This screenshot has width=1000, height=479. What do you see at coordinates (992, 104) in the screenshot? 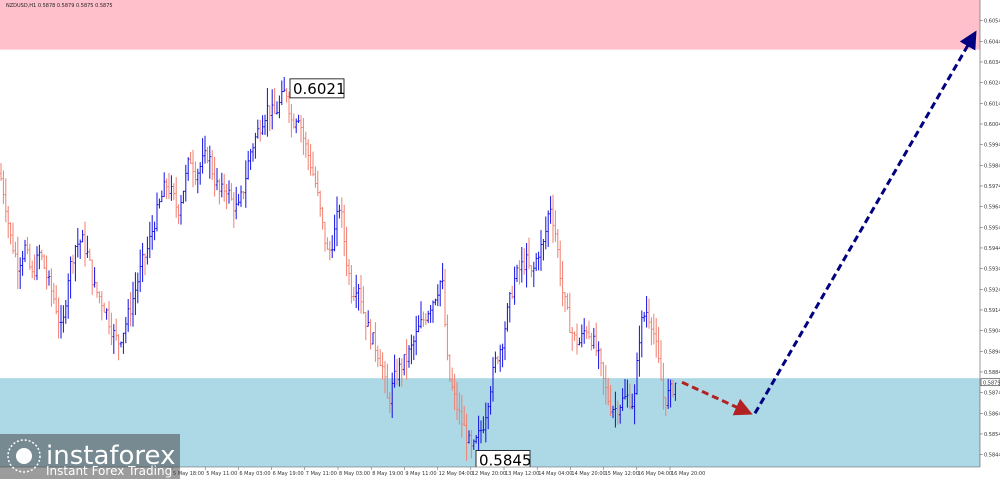
I see `y-tick-label: 0.6014` at bounding box center [992, 104].